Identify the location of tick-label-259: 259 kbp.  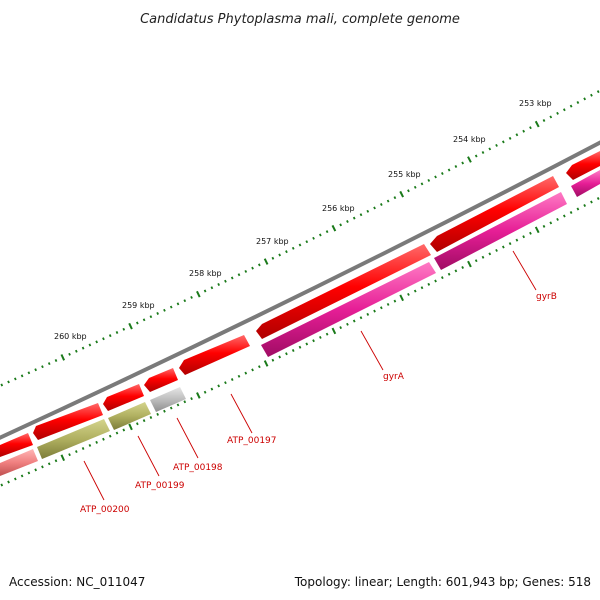
(138, 305).